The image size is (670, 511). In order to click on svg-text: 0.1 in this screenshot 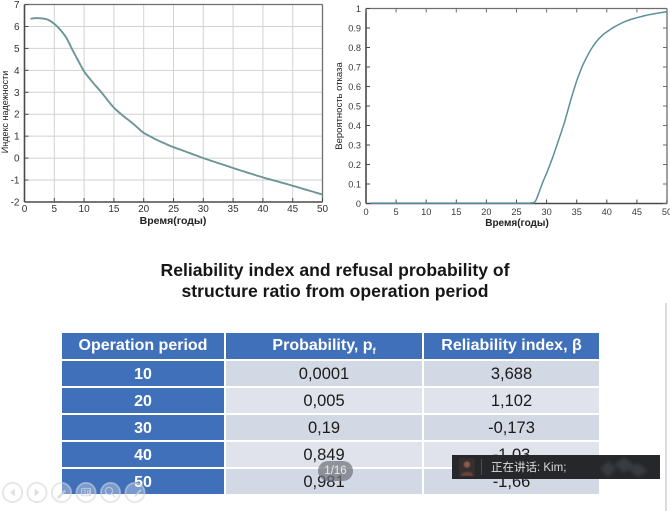, I will do `click(354, 185)`.